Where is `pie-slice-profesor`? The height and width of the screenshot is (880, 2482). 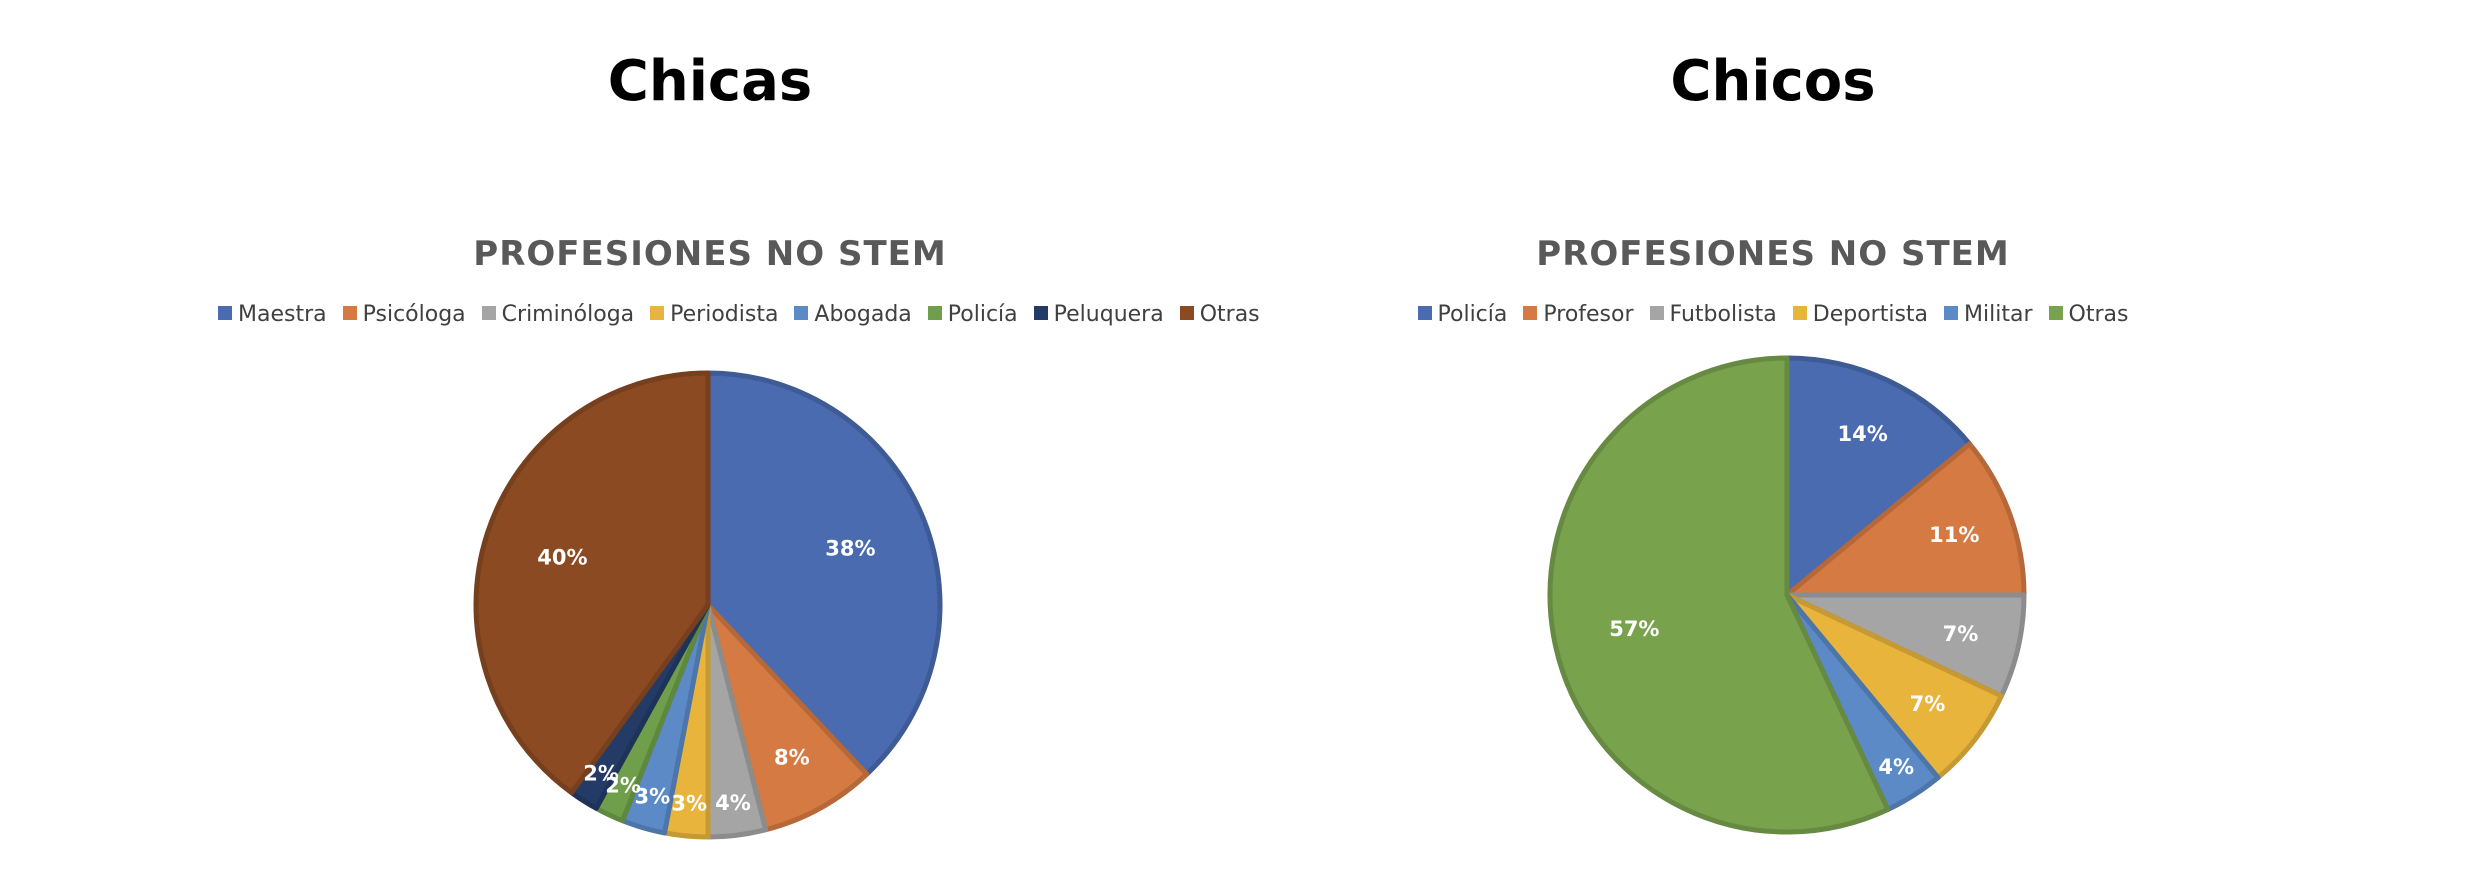 pie-slice-profesor is located at coordinates (1905, 519).